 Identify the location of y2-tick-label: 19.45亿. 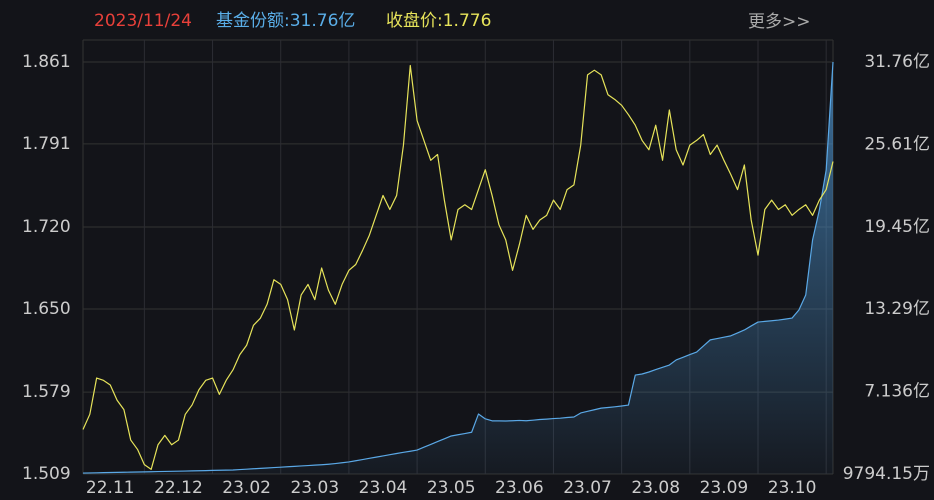
(897, 227).